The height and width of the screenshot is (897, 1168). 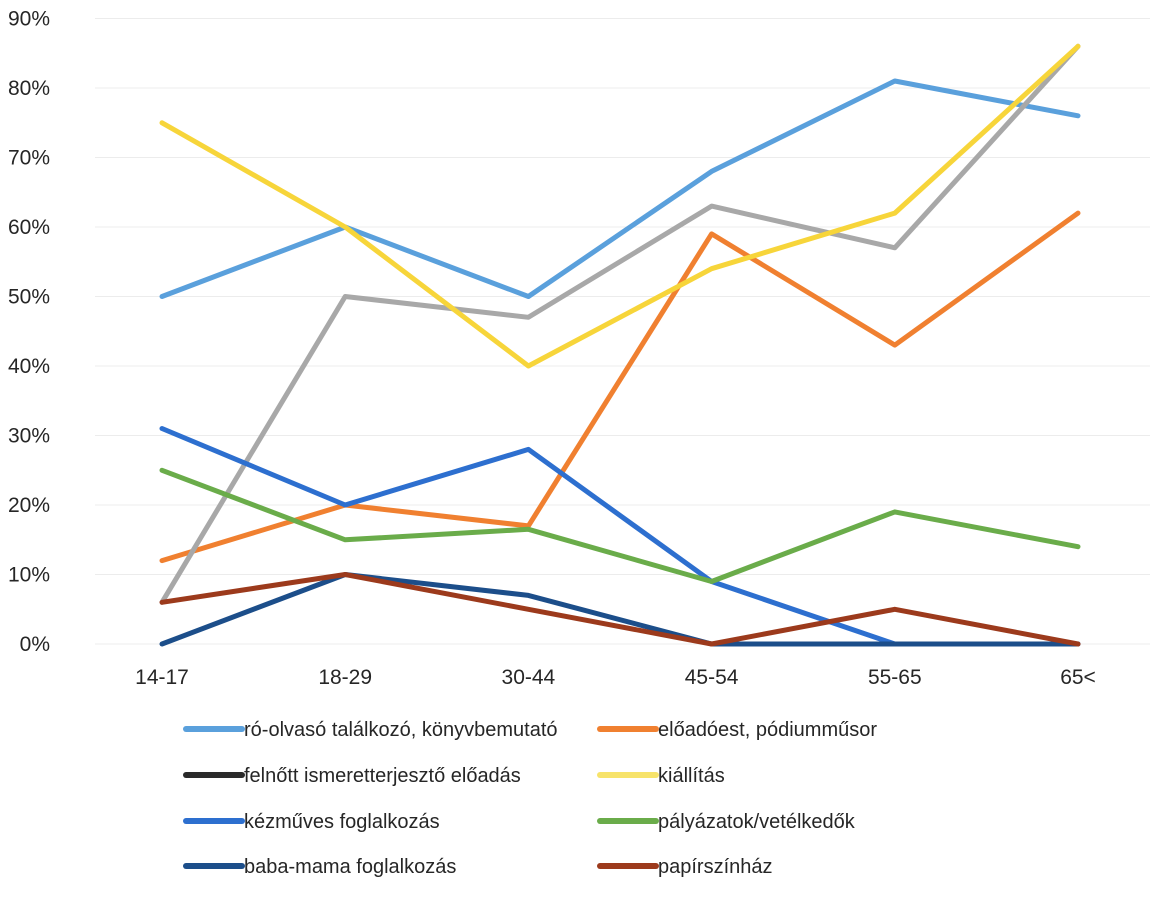 I want to click on y-tick-label: 80%, so click(x=29, y=88).